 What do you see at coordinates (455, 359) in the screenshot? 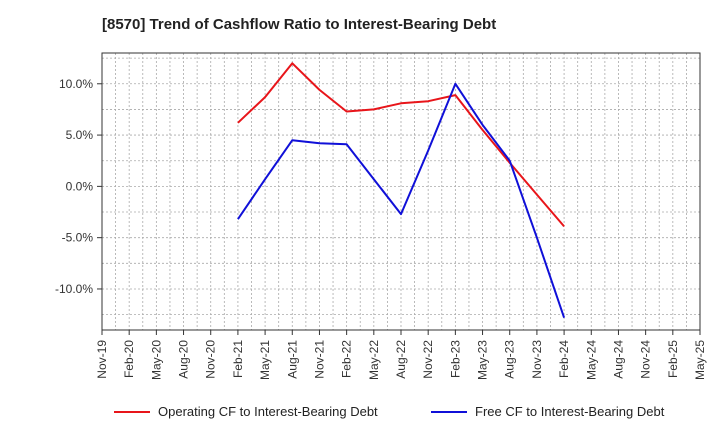
I see `x-tick-label: Feb-23` at bounding box center [455, 359].